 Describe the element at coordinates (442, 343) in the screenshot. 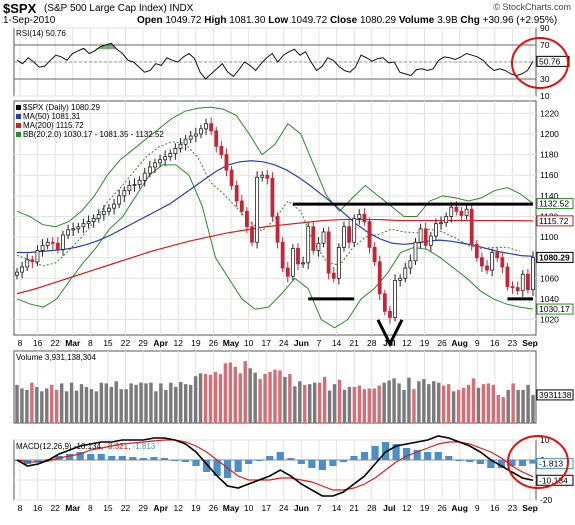

I see `price-x-tick-label: 26` at that location.